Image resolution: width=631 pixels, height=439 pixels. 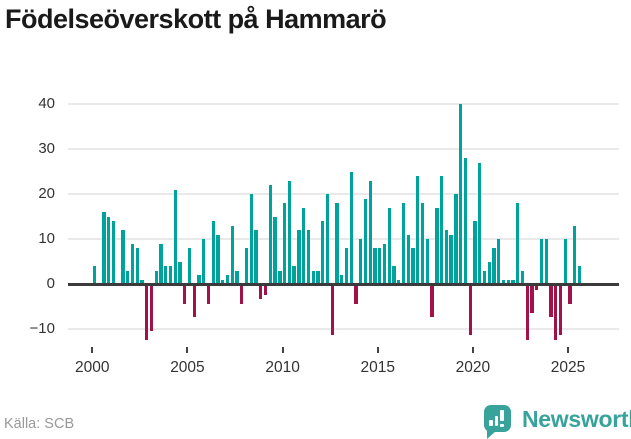 What do you see at coordinates (50, 284) in the screenshot?
I see `y-axis-label: 0` at bounding box center [50, 284].